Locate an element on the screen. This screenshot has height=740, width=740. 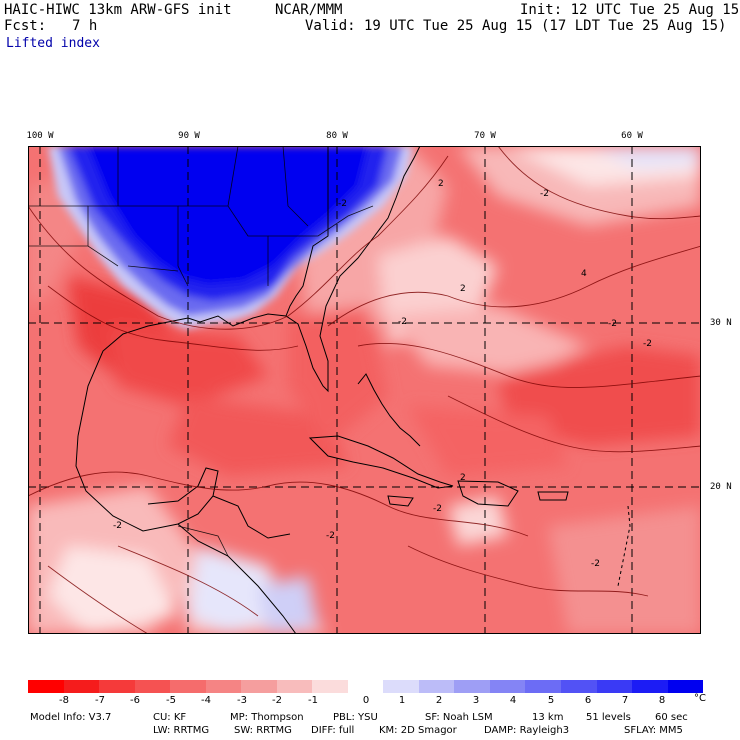
scale-tick: 0 is located at coordinates (366, 700).